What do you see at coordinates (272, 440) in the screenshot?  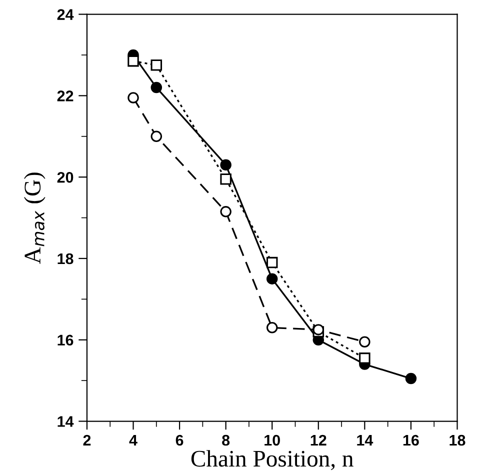 I see `x-tick-label: 10` at bounding box center [272, 440].